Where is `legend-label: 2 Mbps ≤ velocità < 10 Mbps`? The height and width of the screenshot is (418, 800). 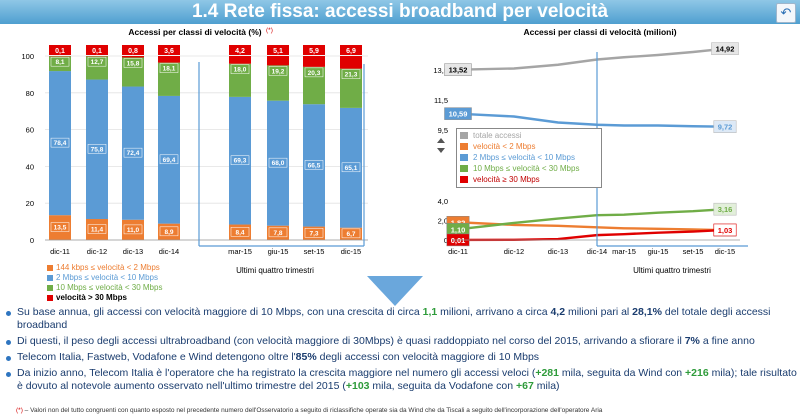 legend-label: 2 Mbps ≤ velocità < 10 Mbps is located at coordinates (107, 277).